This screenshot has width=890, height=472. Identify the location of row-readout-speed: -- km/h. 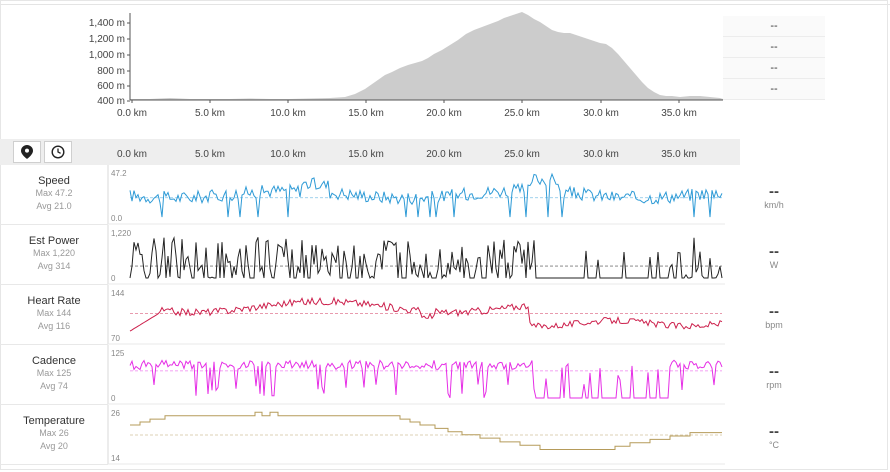
(774, 196).